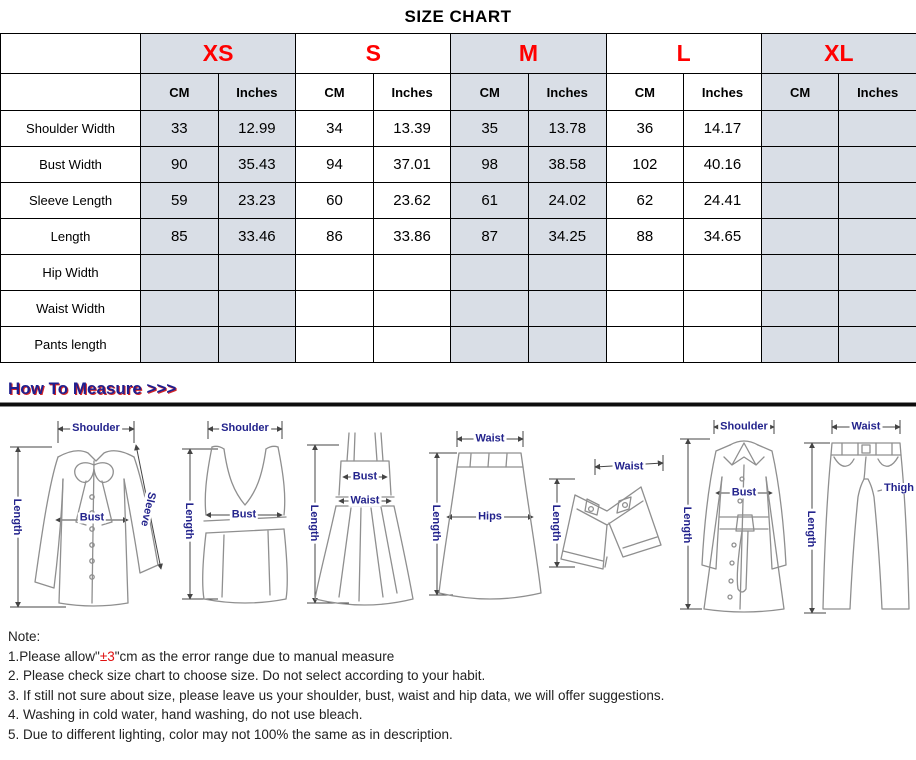  I want to click on unit-header-XL-cm: CM, so click(800, 92).